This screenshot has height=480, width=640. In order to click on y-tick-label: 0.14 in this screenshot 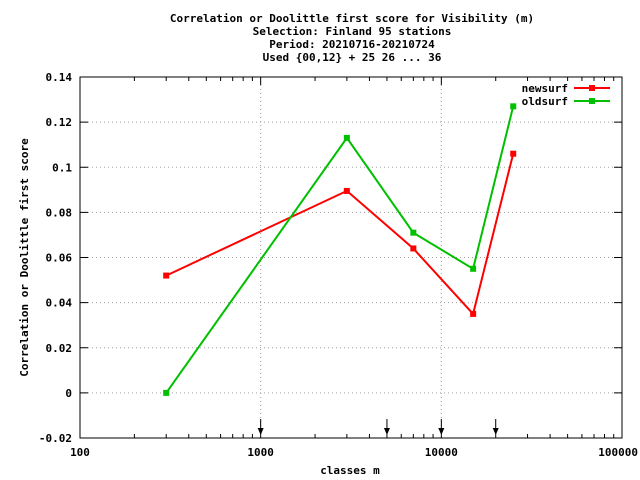, I will do `click(59, 77)`.